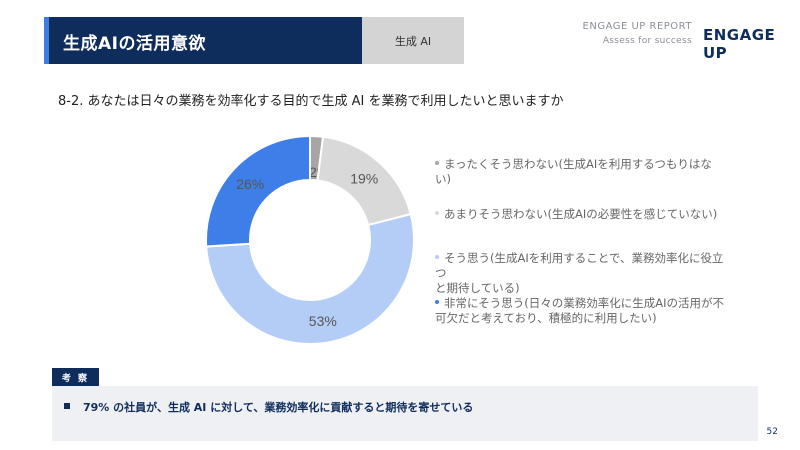 The image size is (800, 450). What do you see at coordinates (278, 407) in the screenshot?
I see `insight-text: 79% の社員が、生成 AI に対して、業務効率化に貢献すると期待を寄せている` at bounding box center [278, 407].